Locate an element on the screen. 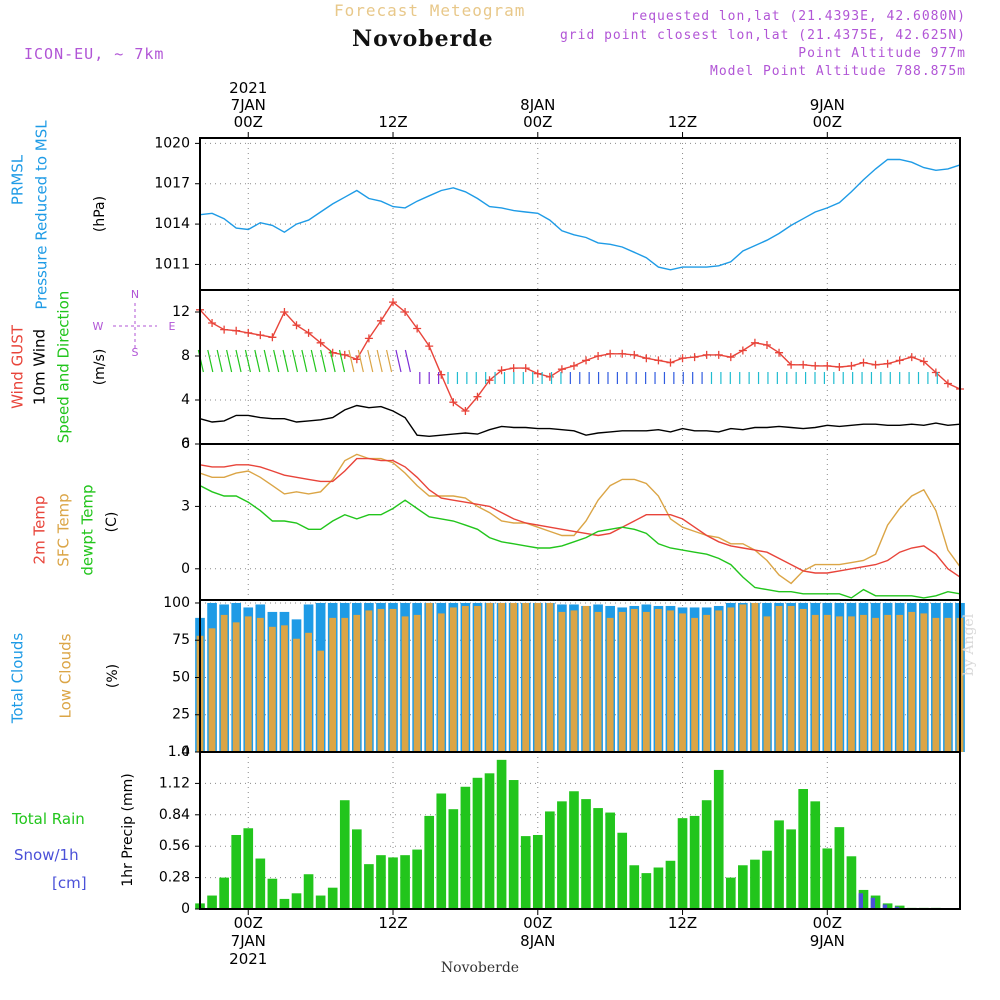  wind-ytick-label: 12 is located at coordinates (181, 312).